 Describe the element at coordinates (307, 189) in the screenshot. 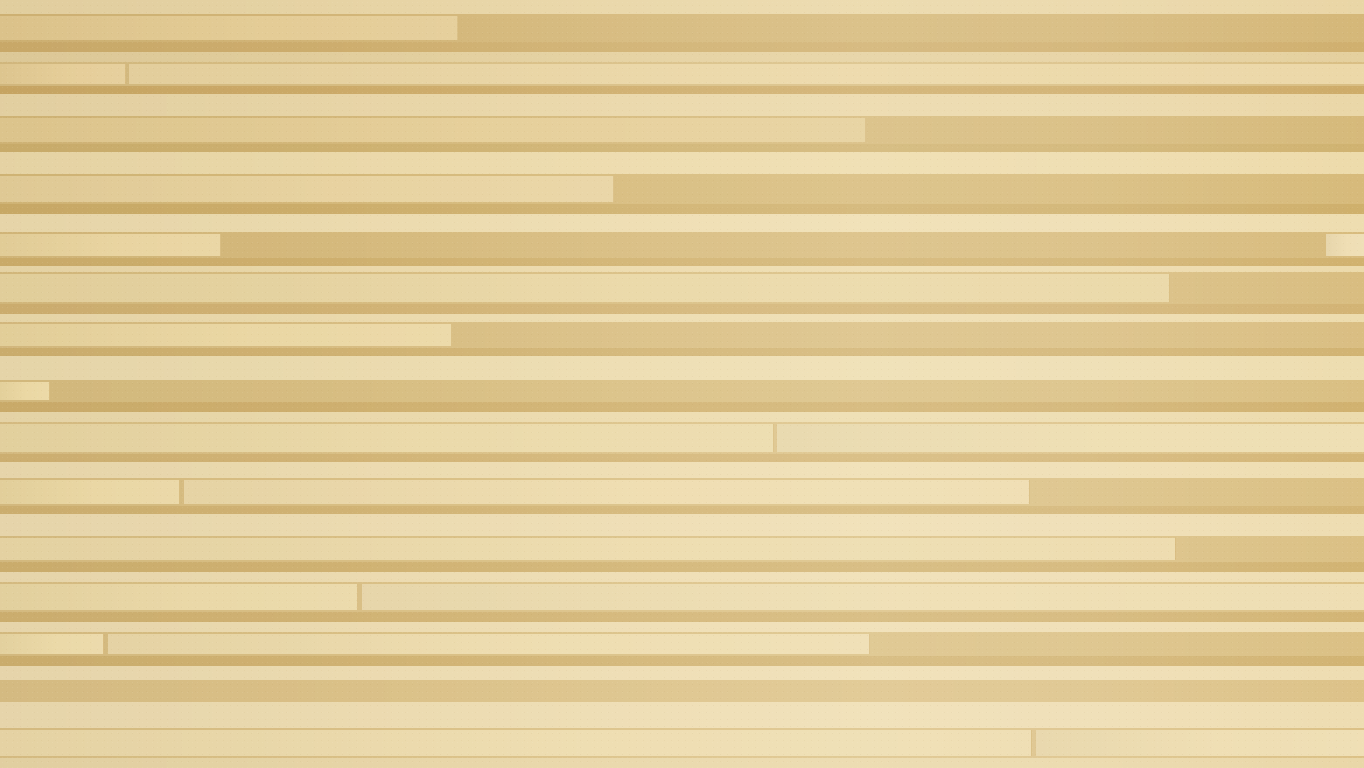

I see `list-row-2-value` at that location.